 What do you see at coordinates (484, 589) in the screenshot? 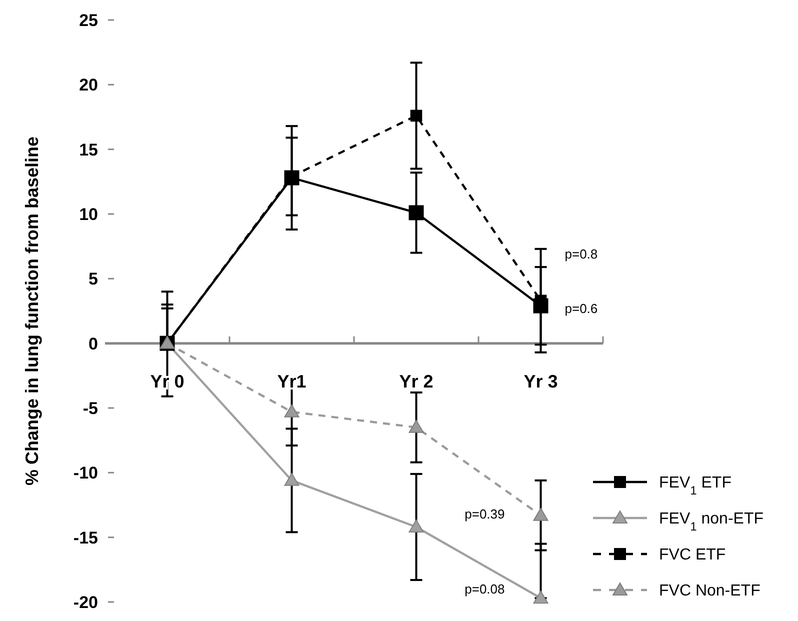
I see `annotation: p=0.08` at bounding box center [484, 589].